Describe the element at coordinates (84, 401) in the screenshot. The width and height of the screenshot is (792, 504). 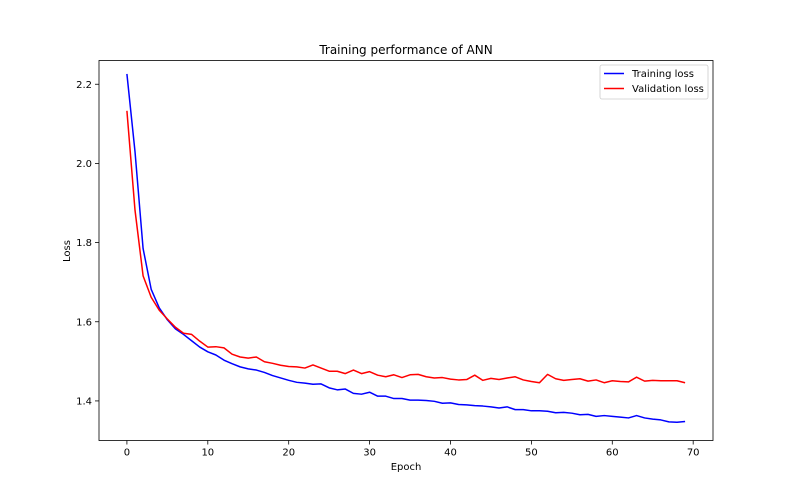
I see `y-tick-label: 1.4` at that location.